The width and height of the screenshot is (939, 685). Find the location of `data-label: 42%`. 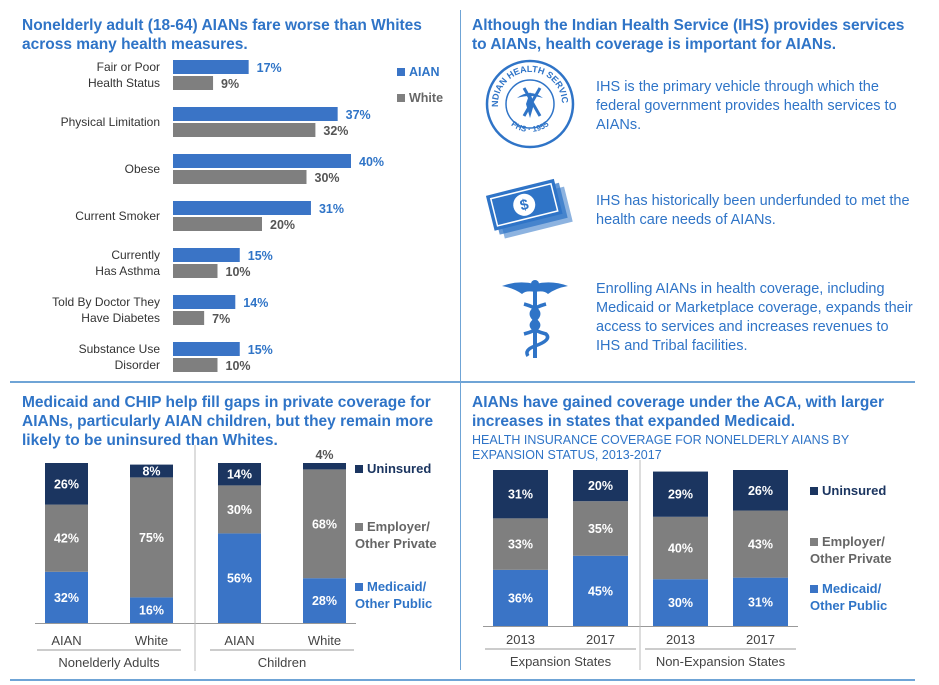

data-label: 42% is located at coordinates (66, 539).